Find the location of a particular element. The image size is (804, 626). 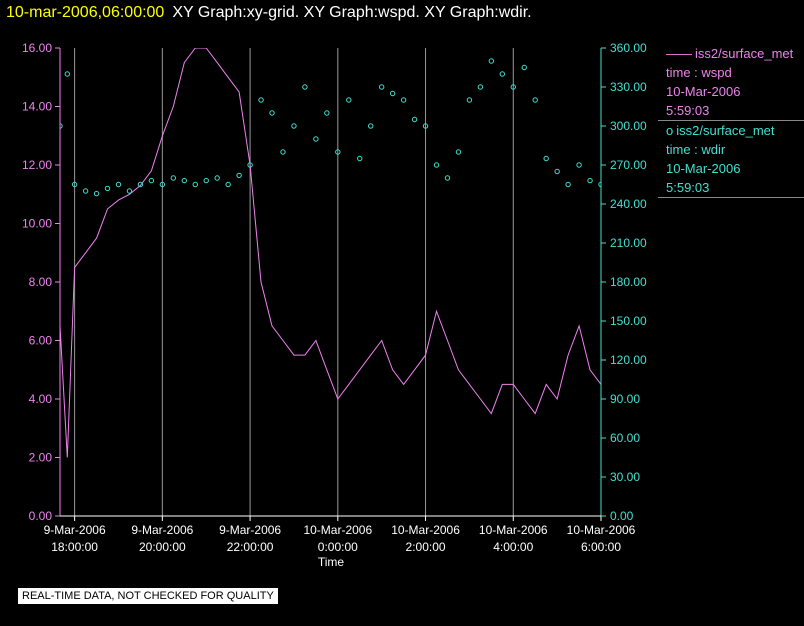

legend-wspd-var: time : wspd is located at coordinates (699, 72).